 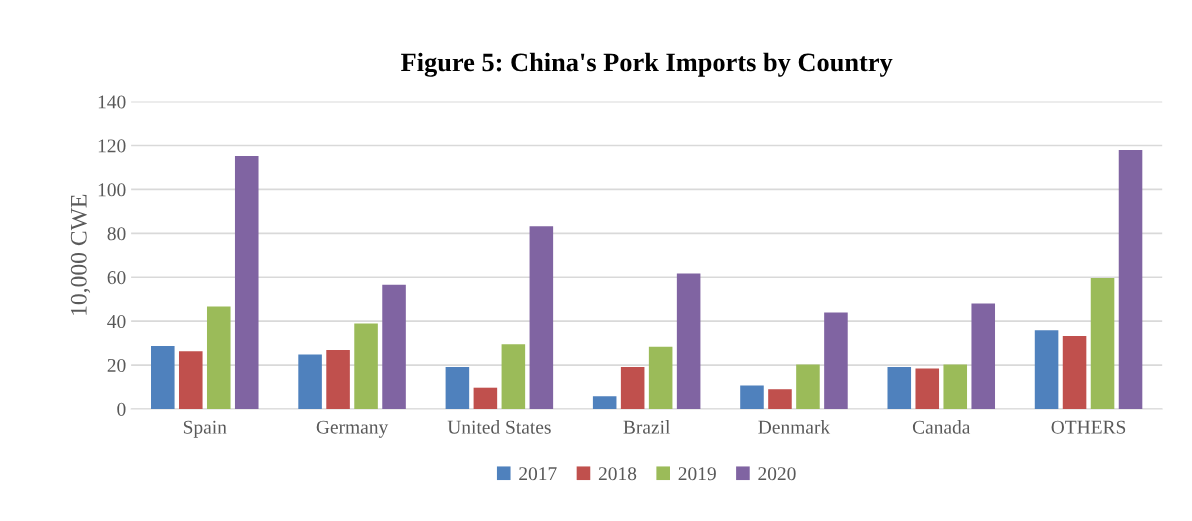 What do you see at coordinates (116, 234) in the screenshot?
I see `y-tick-label: 80` at bounding box center [116, 234].